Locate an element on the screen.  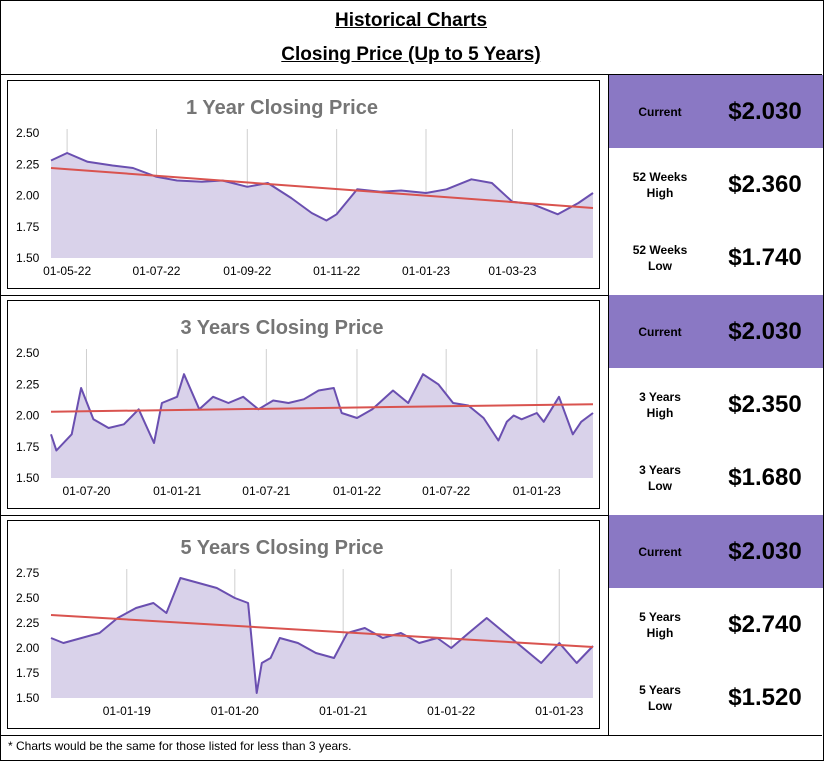
y-tick-label: 2.75 is located at coordinates (28, 573).